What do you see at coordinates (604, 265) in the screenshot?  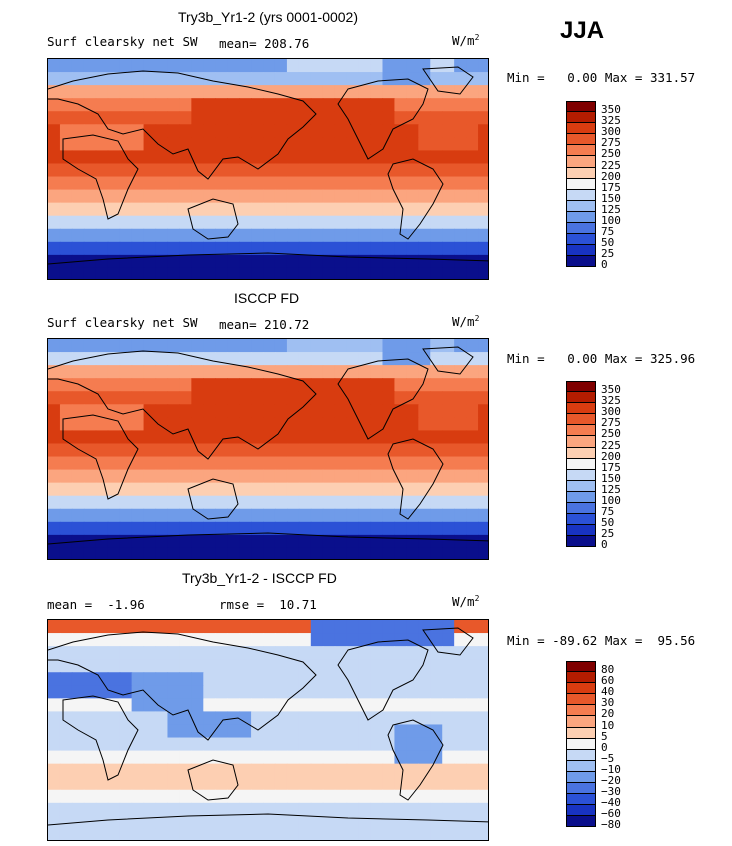 I see `colorbar-tick-label: 0` at bounding box center [604, 265].